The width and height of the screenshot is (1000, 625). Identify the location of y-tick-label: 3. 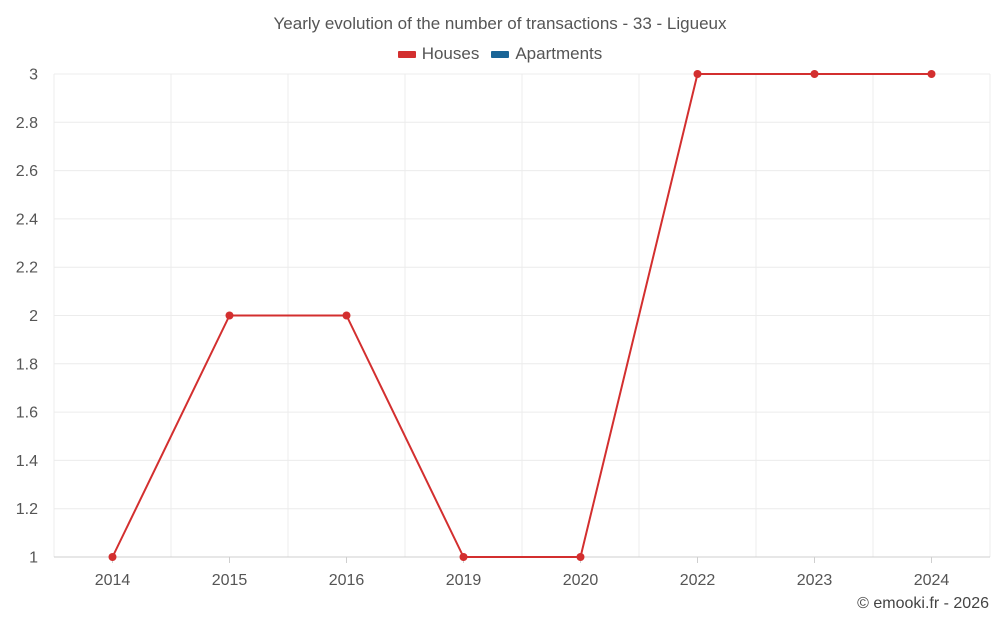
(33, 75).